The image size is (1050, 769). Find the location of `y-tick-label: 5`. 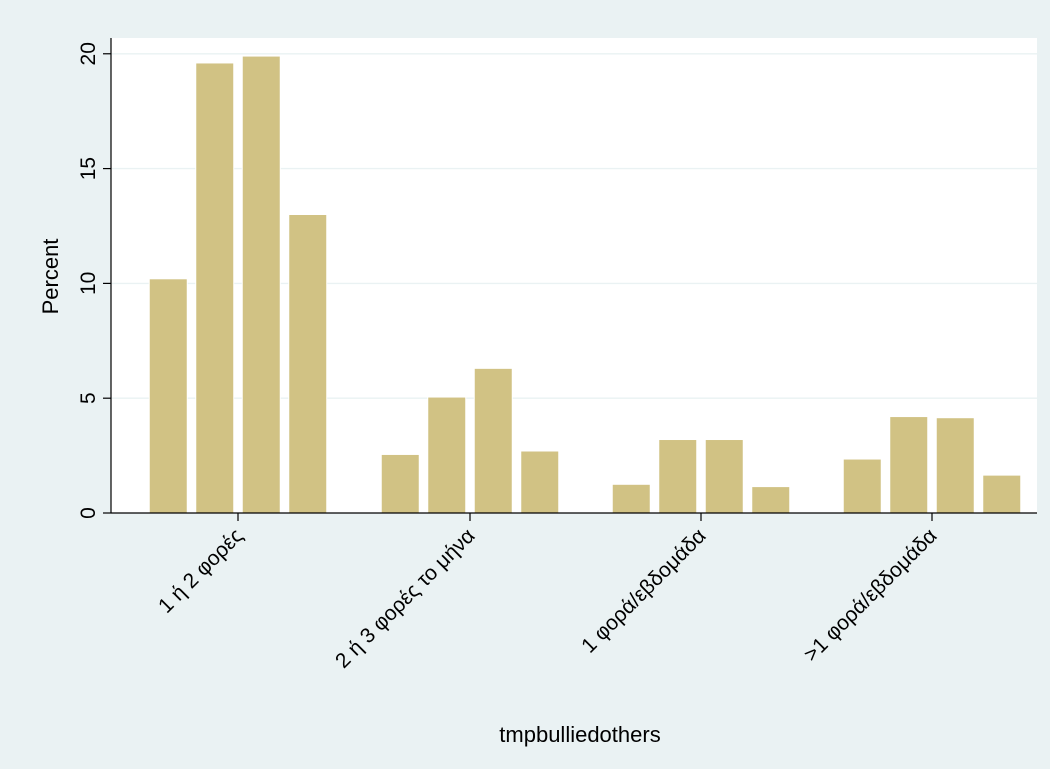

y-tick-label: 5 is located at coordinates (88, 398).